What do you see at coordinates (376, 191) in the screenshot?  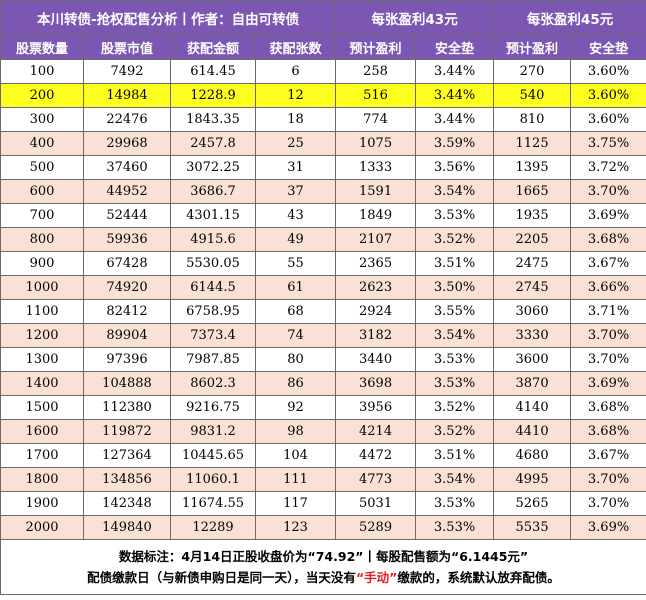 I see `cell-profit-43: 1591` at bounding box center [376, 191].